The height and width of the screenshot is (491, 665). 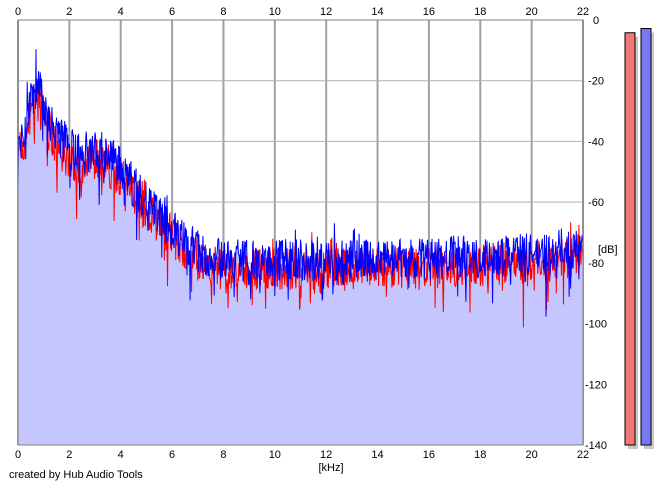 What do you see at coordinates (429, 12) in the screenshot?
I see `x-tick-label-top: 16` at bounding box center [429, 12].